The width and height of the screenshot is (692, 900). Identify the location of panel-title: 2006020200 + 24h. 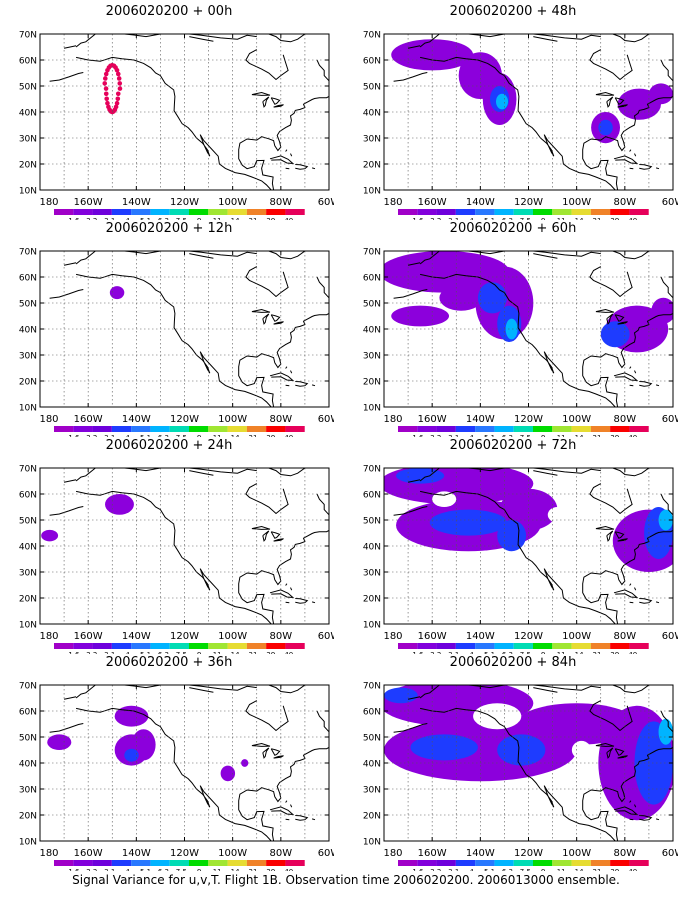
(169, 445).